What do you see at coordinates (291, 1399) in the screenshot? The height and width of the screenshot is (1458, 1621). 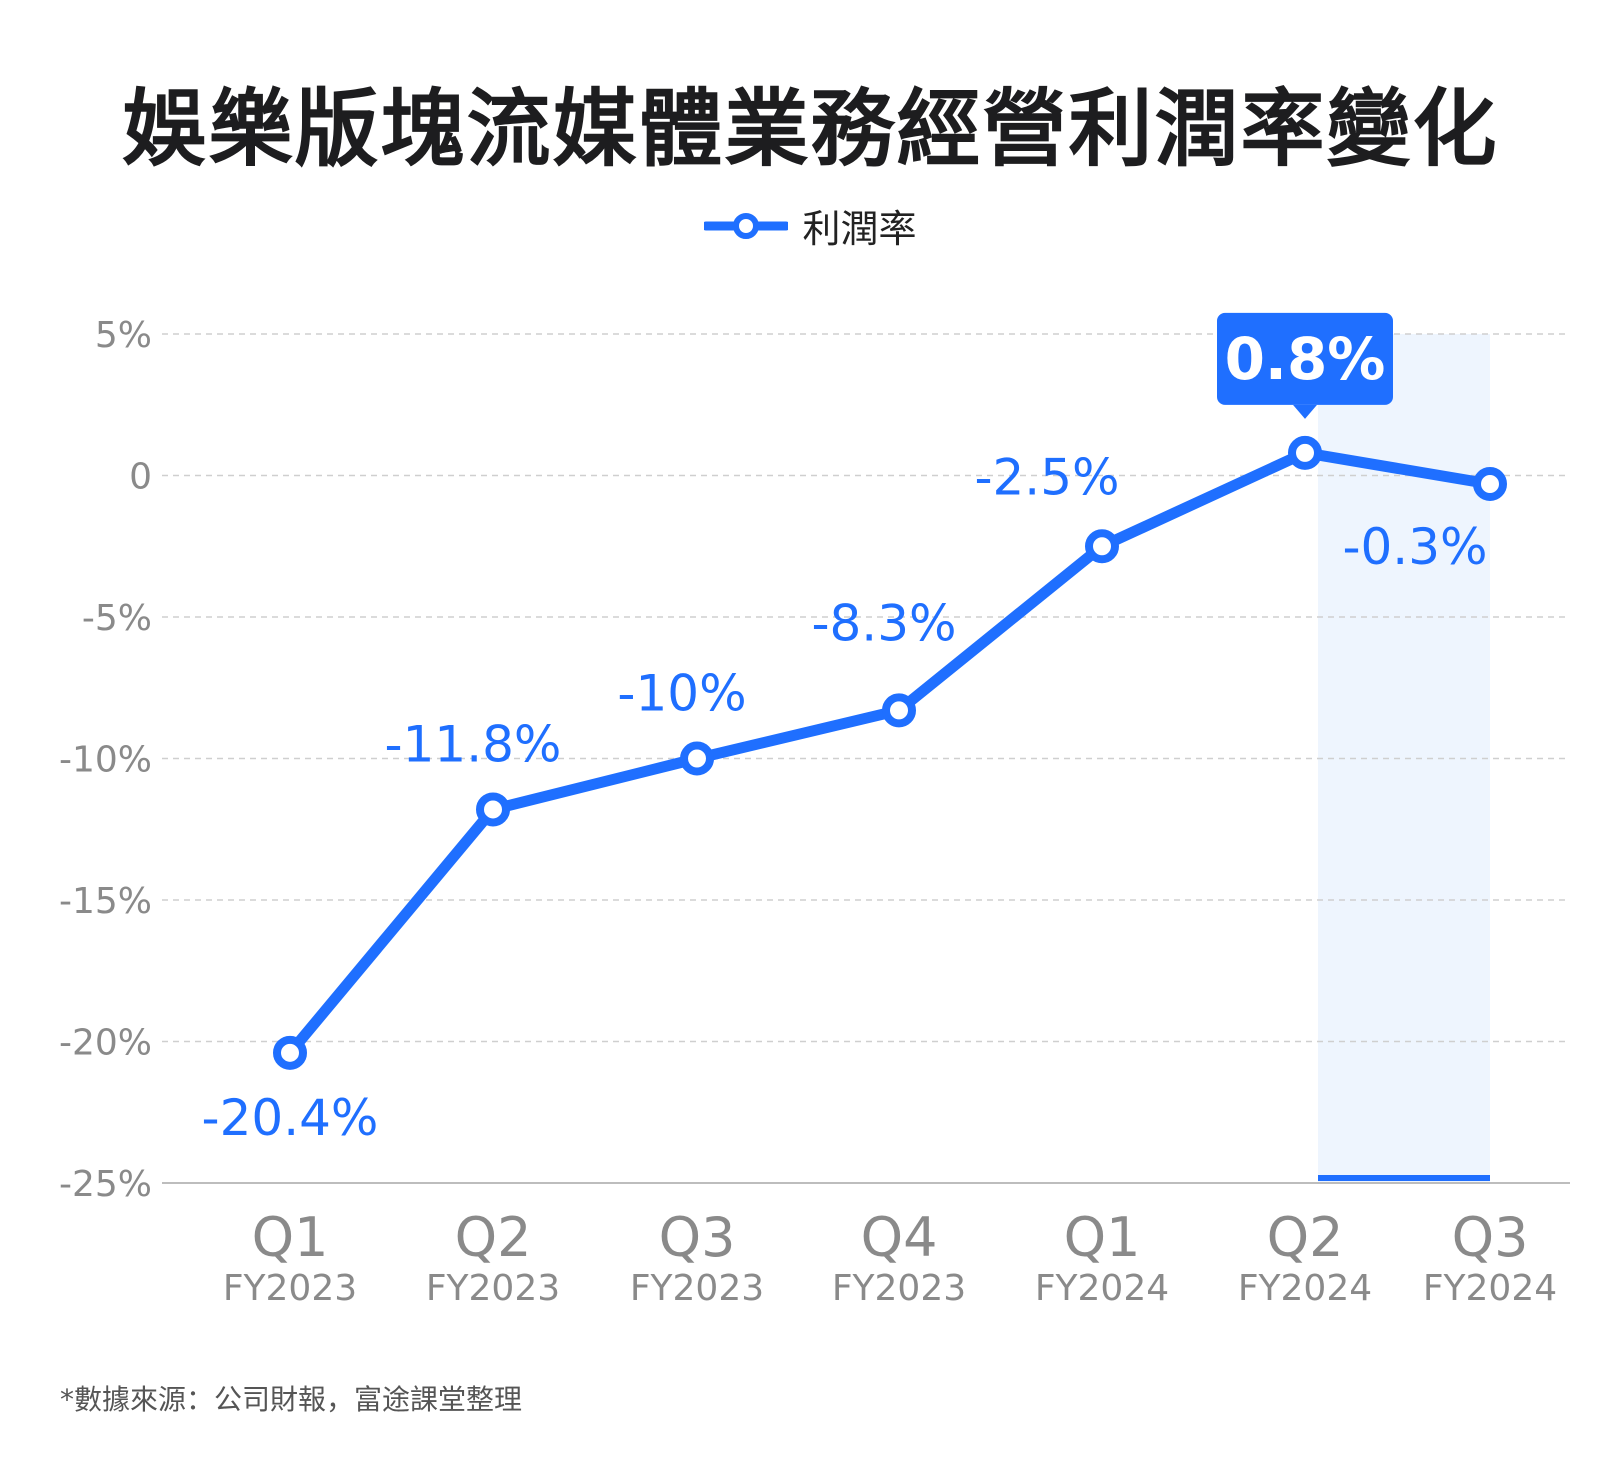 I see `source-note: *數據來源：公司財報，富途課堂整理` at bounding box center [291, 1399].